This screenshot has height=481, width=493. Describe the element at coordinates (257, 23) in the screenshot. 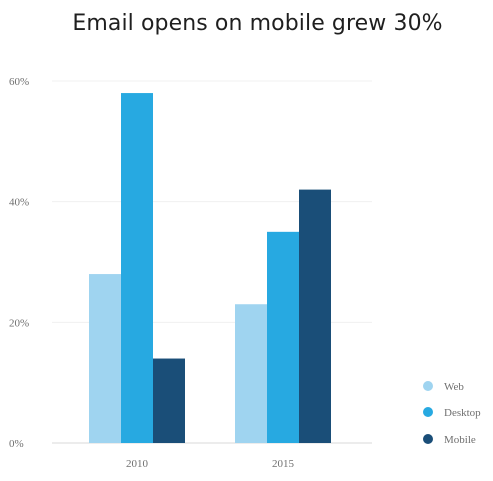

I see `chart-title: Email opens on mobile grew 30%` at that location.